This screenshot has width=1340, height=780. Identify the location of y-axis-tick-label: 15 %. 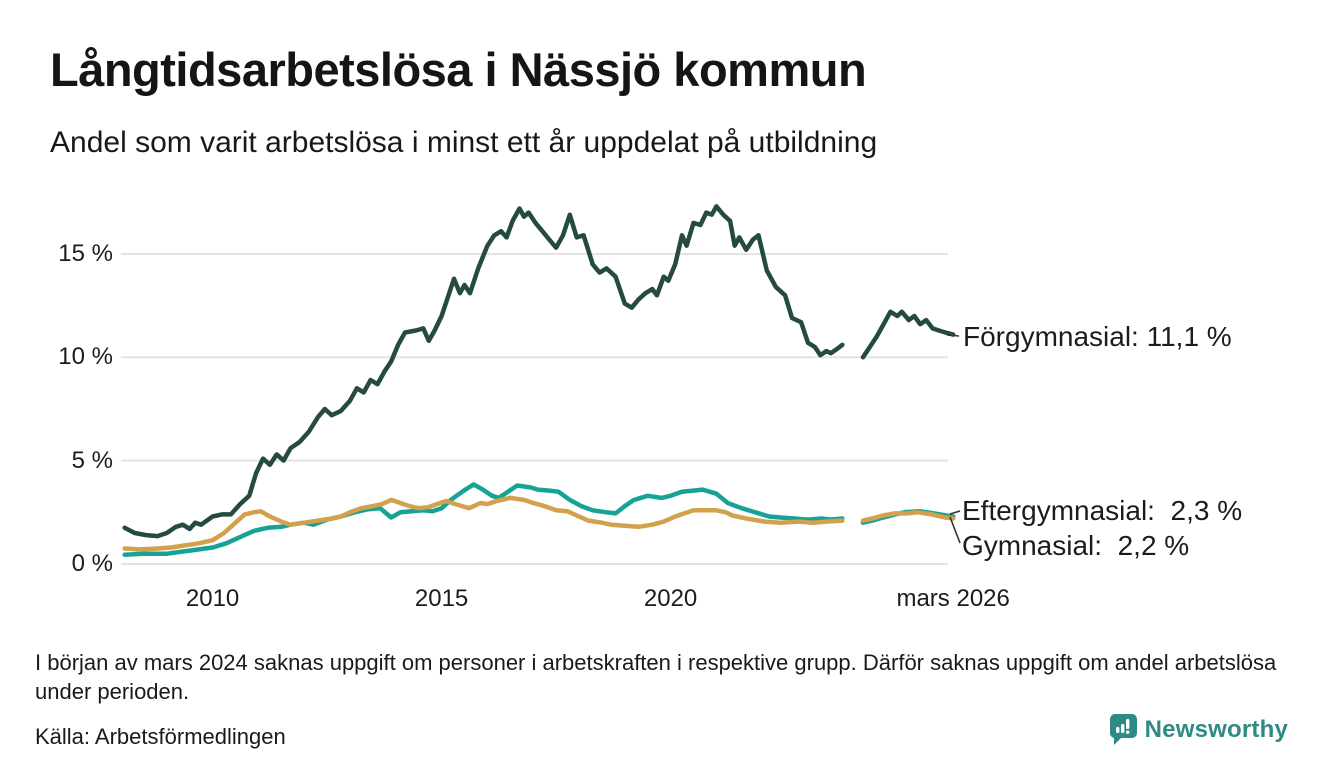
(85, 253).